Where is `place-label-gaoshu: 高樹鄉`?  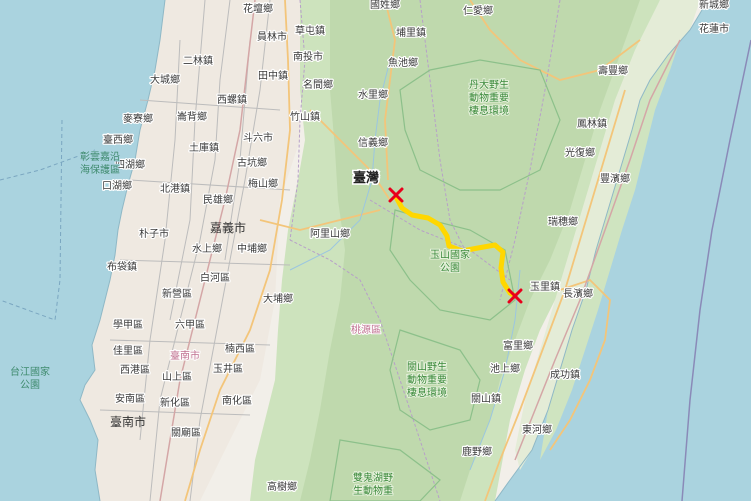
place-label-gaoshu: 高樹鄉 is located at coordinates (282, 486).